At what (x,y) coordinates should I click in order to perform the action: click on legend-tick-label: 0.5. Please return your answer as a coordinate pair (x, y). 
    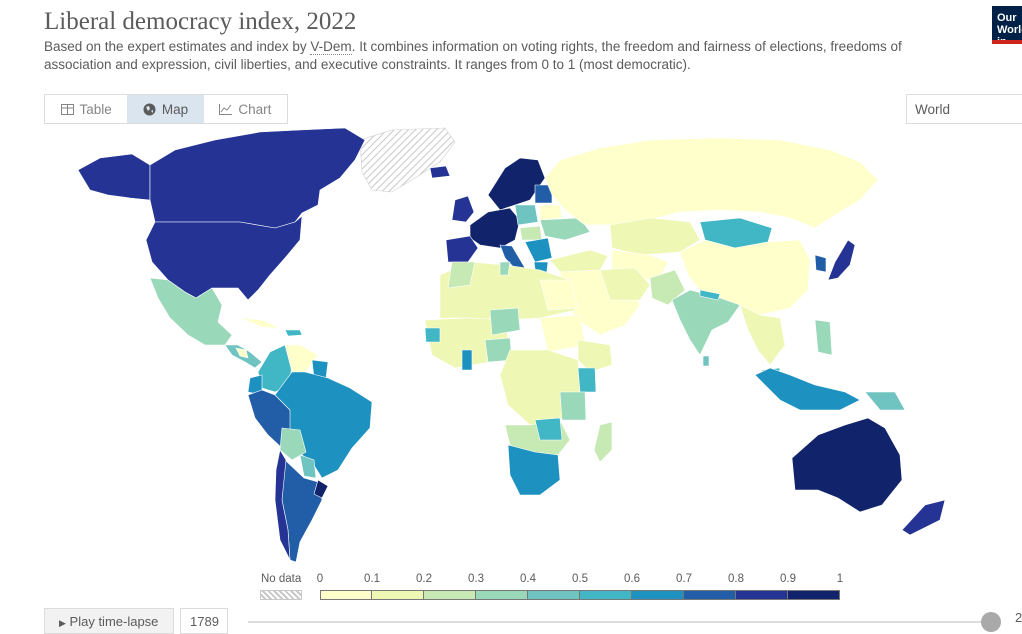
    Looking at the image, I should click on (580, 579).